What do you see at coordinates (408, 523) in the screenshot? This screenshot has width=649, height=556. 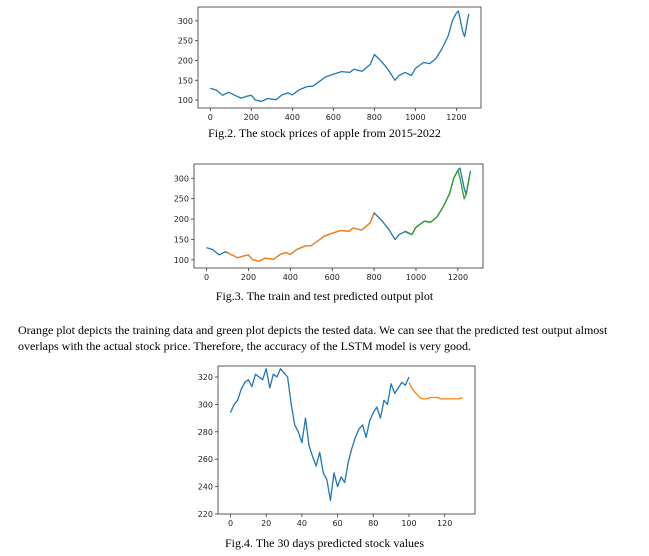 I see `x-tick-label: 100` at bounding box center [408, 523].